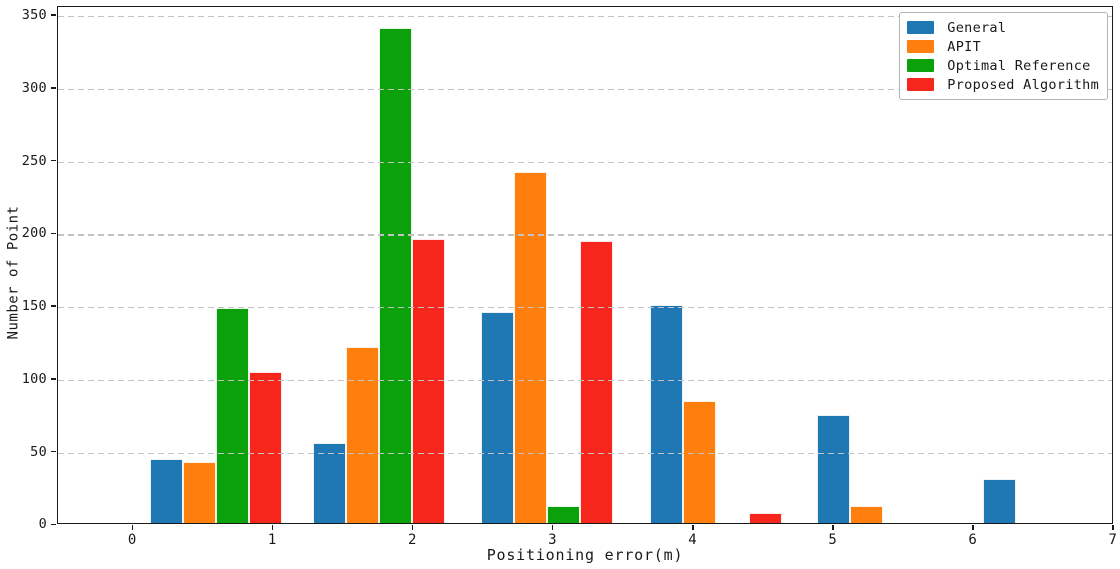  What do you see at coordinates (266, 447) in the screenshot?
I see `bar-proposed-algorithm-group1` at bounding box center [266, 447].